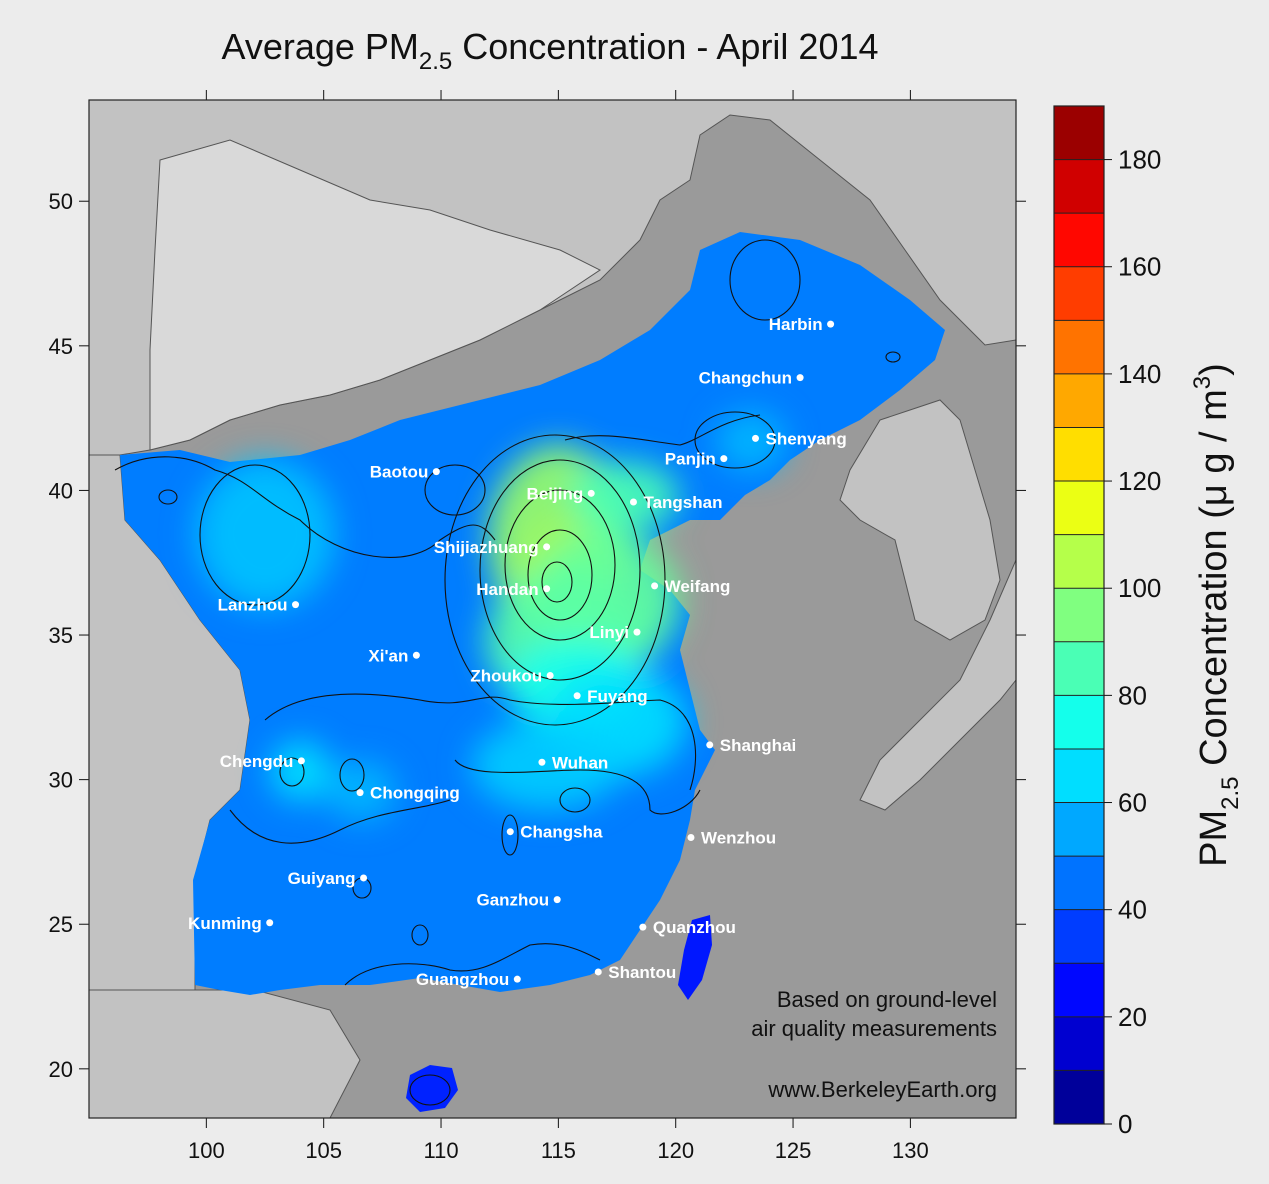 The width and height of the screenshot is (1269, 1184). I want to click on city-label: Chengdu, so click(257, 761).